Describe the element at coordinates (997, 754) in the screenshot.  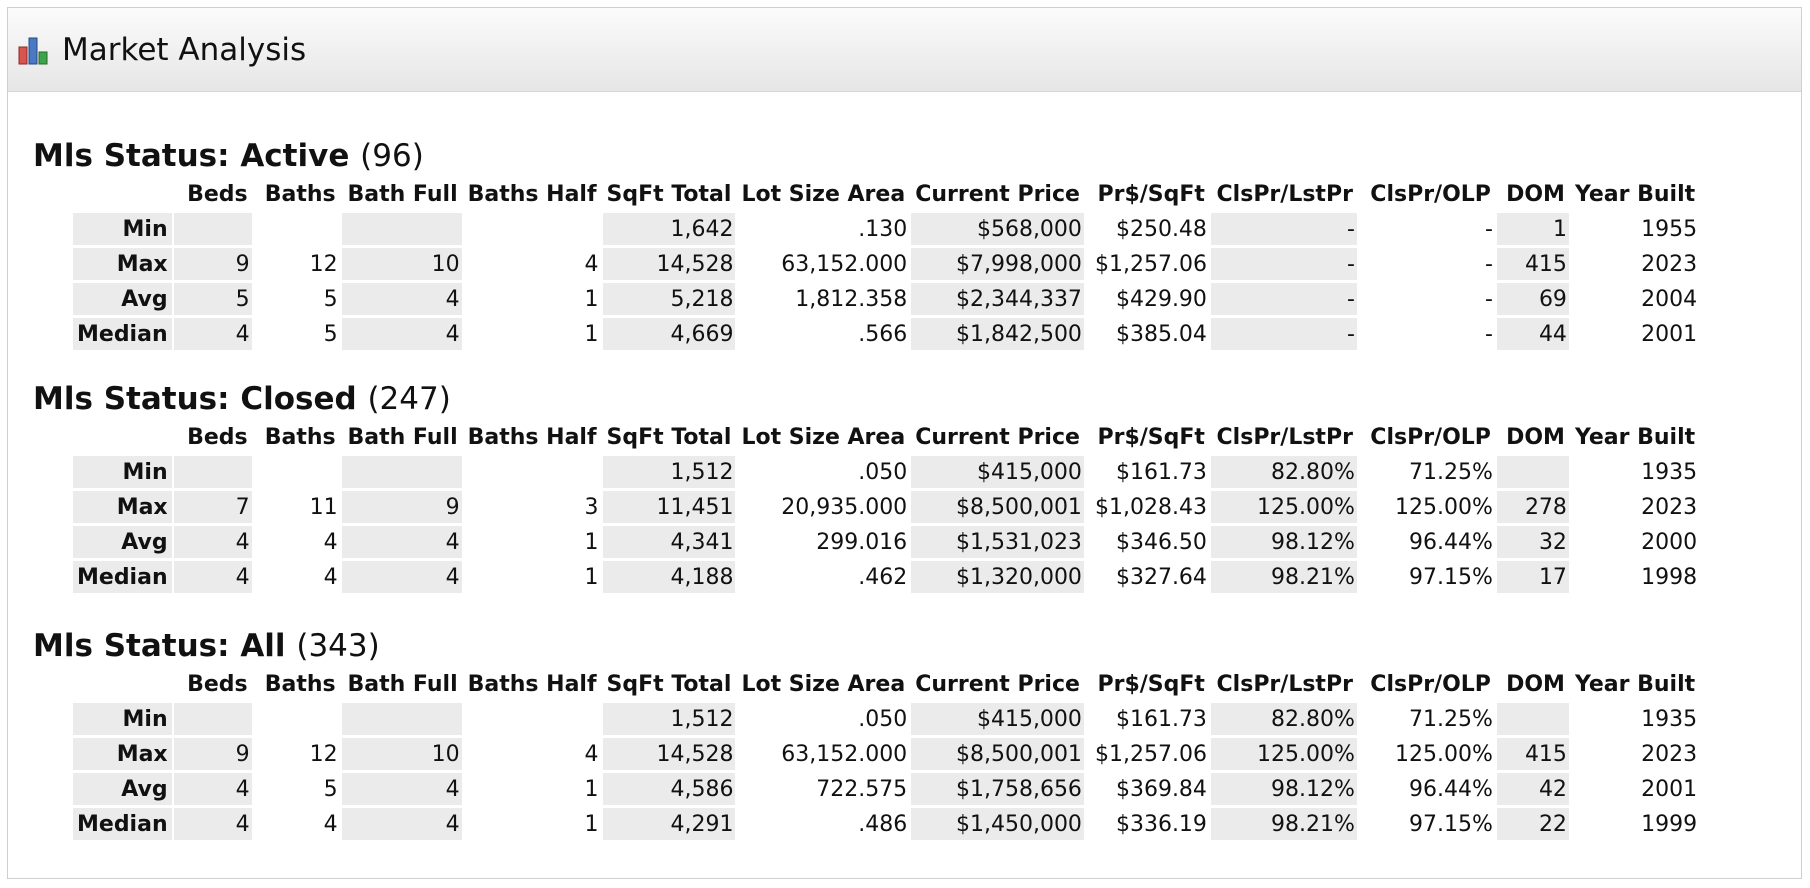
I see `table-cell: $8,500,001` at that location.